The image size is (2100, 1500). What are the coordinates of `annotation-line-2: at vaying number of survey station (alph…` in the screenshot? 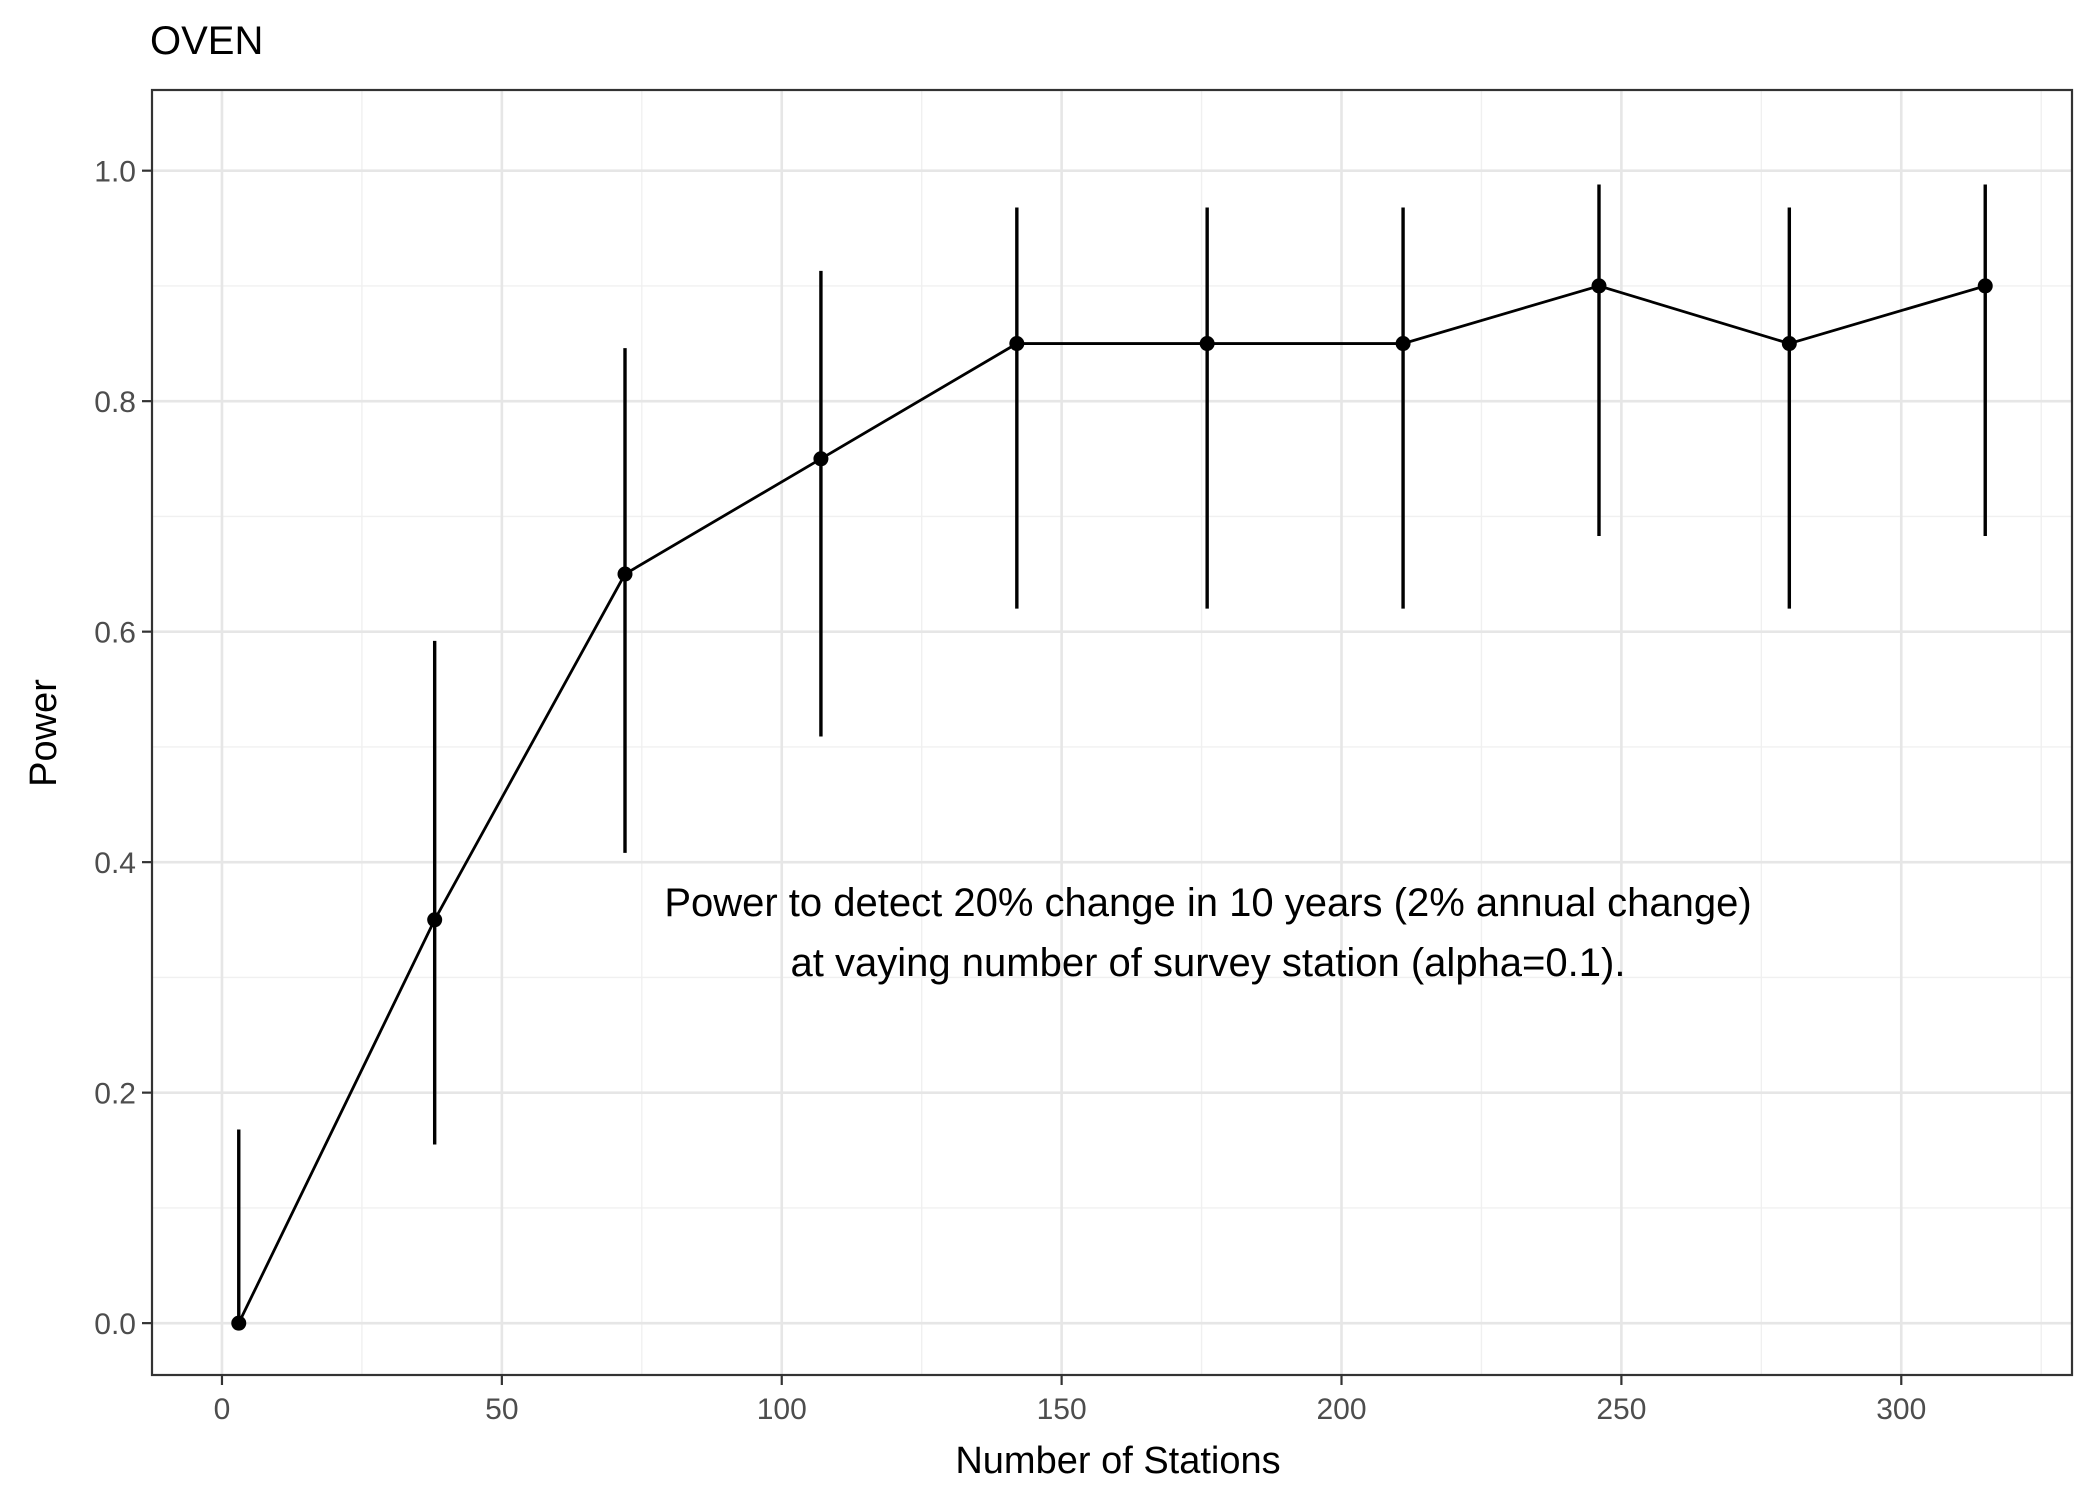 It's located at (1208, 963).